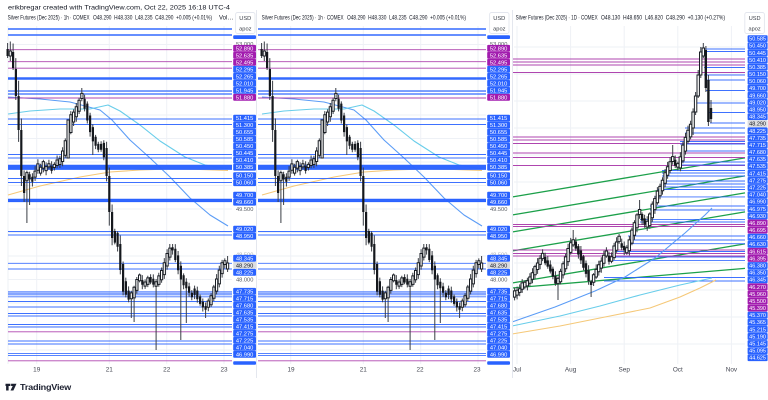 The image size is (768, 400). I want to click on svg-text: Jul, so click(517, 370).